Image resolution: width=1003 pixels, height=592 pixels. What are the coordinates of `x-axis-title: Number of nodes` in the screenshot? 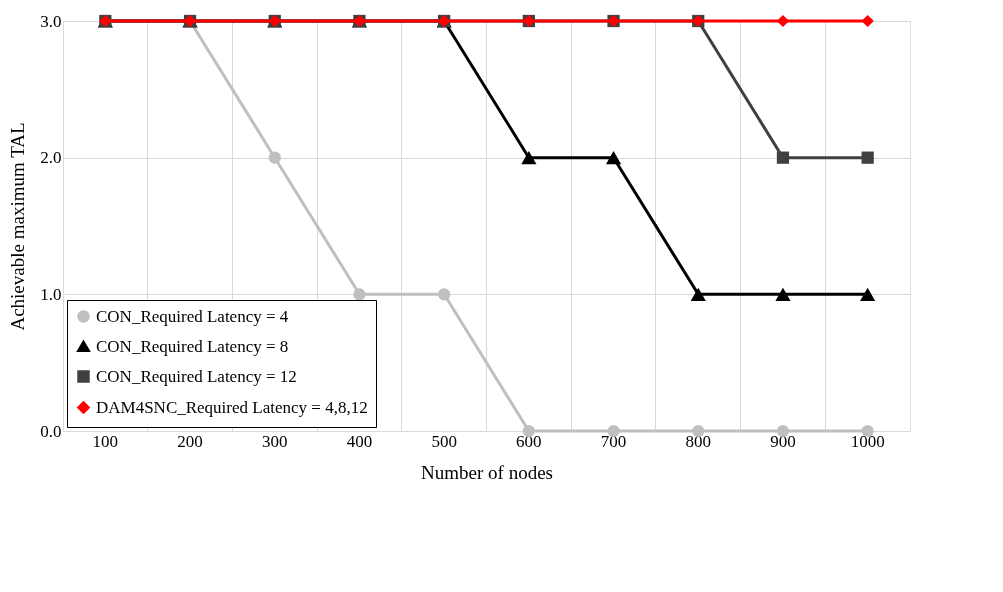 It's located at (487, 472).